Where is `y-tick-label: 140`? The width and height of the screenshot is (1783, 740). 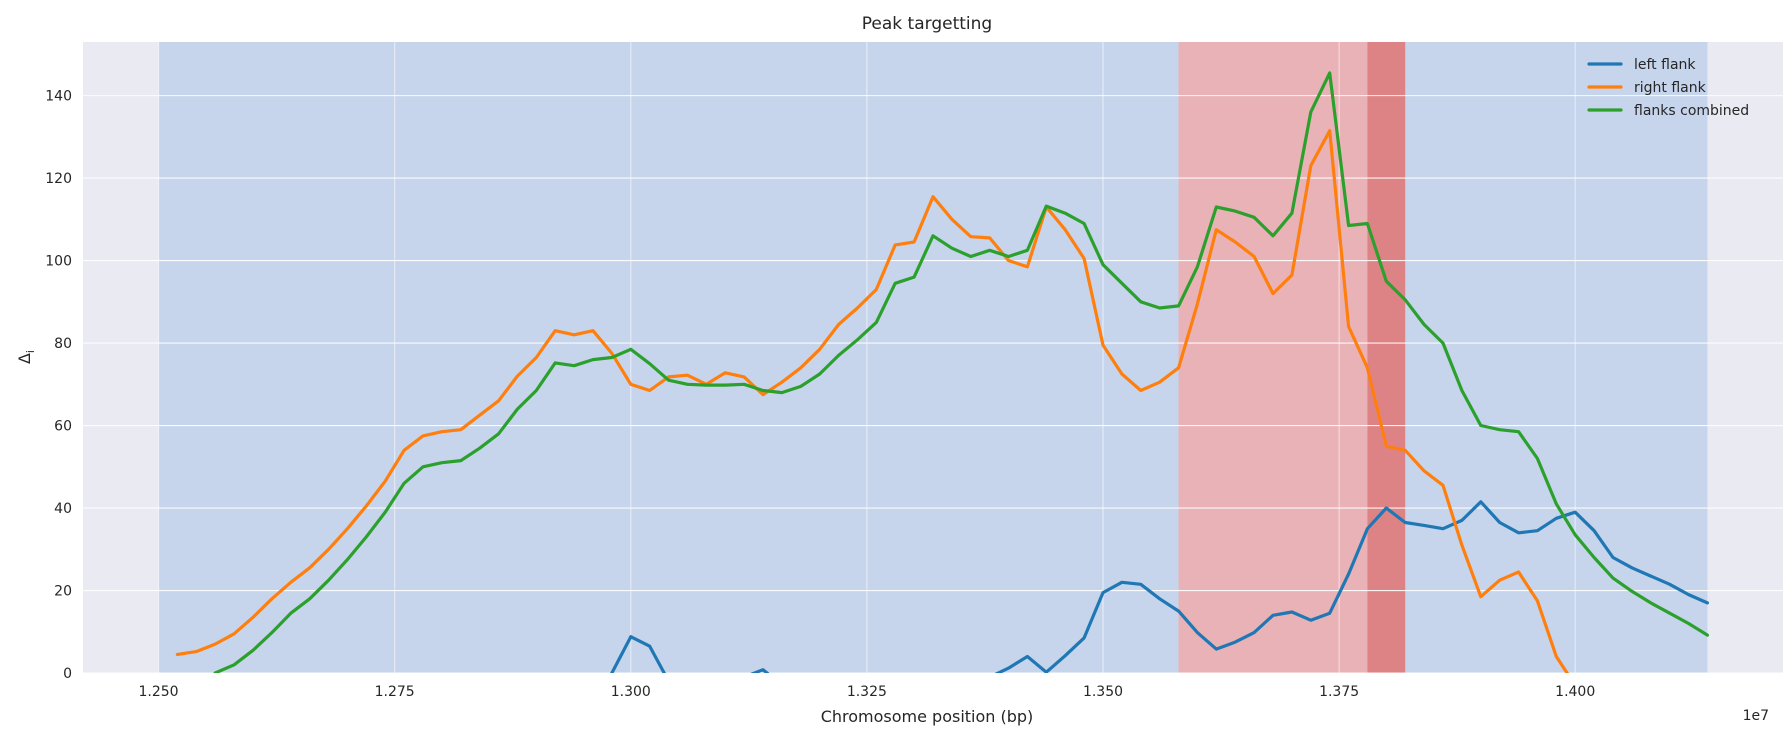 y-tick-label: 140 is located at coordinates (58, 97).